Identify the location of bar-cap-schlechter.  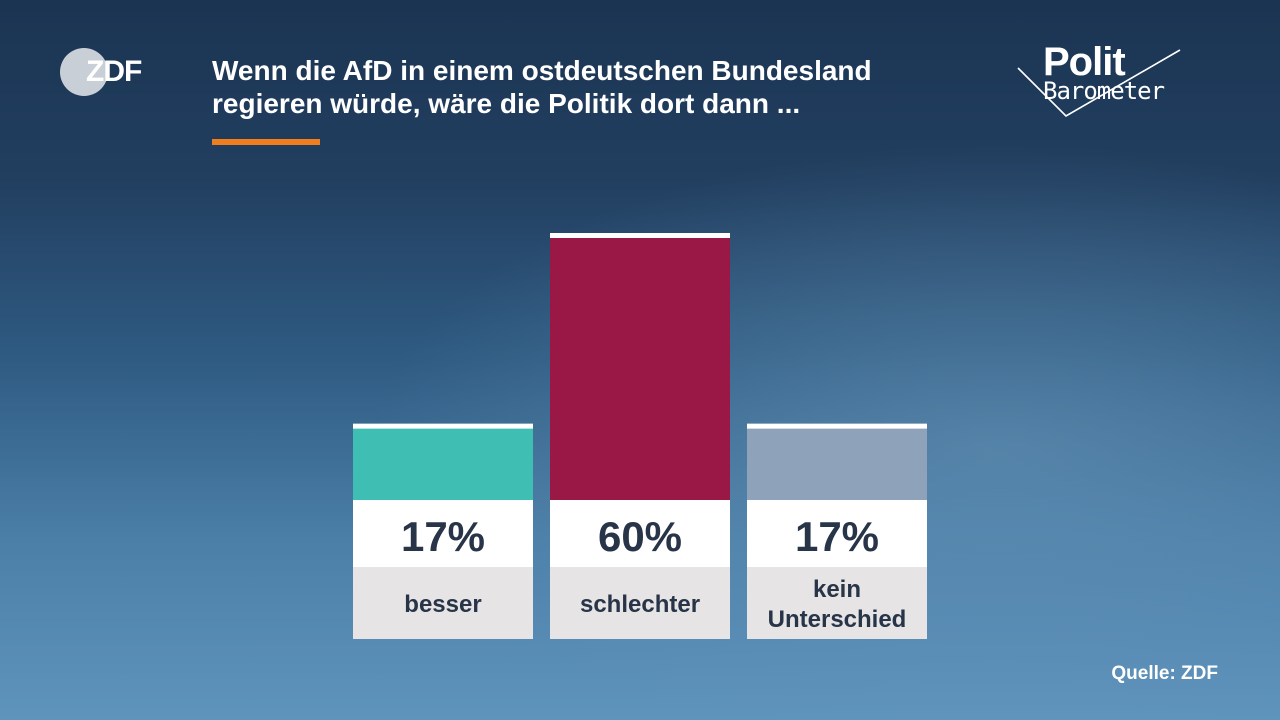
(640, 235).